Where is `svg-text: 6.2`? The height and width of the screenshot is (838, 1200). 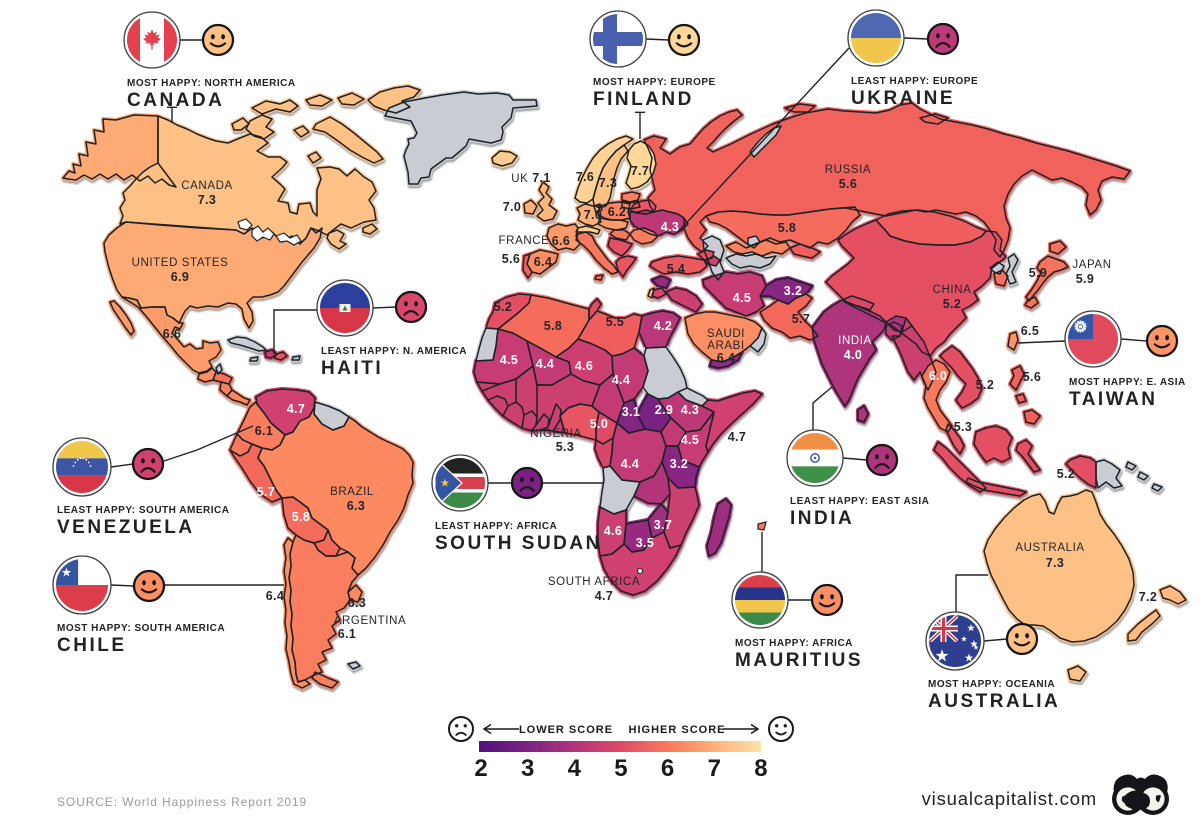
svg-text: 6.2 is located at coordinates (617, 212).